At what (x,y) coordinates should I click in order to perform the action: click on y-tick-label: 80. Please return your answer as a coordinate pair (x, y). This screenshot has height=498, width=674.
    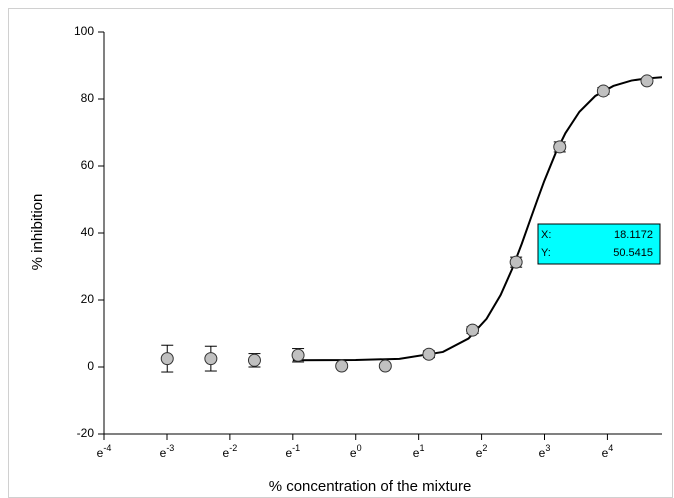
    Looking at the image, I should click on (88, 98).